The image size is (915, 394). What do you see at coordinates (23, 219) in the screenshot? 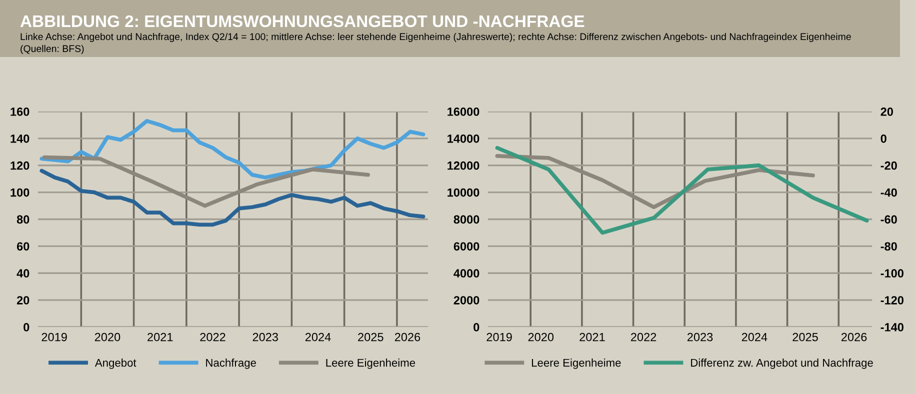
I see `y-tick-label: 80` at bounding box center [23, 219].